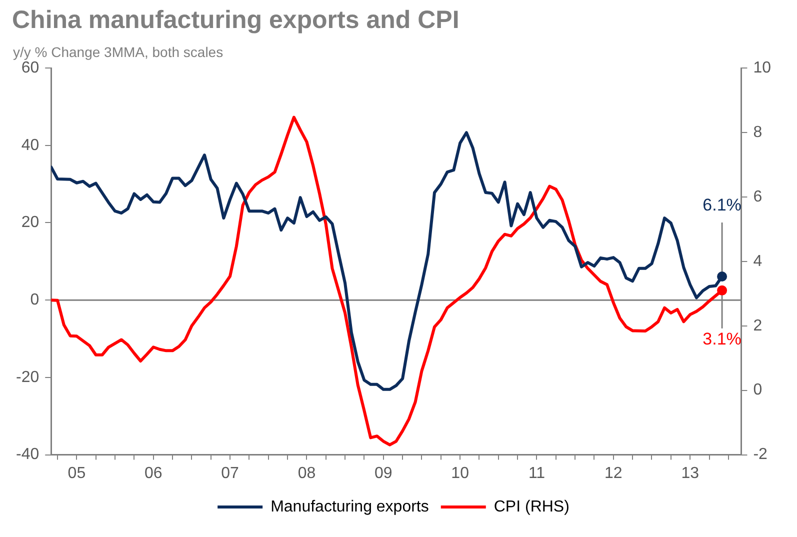  What do you see at coordinates (460, 473) in the screenshot?
I see `x-tick-label: 10` at bounding box center [460, 473].